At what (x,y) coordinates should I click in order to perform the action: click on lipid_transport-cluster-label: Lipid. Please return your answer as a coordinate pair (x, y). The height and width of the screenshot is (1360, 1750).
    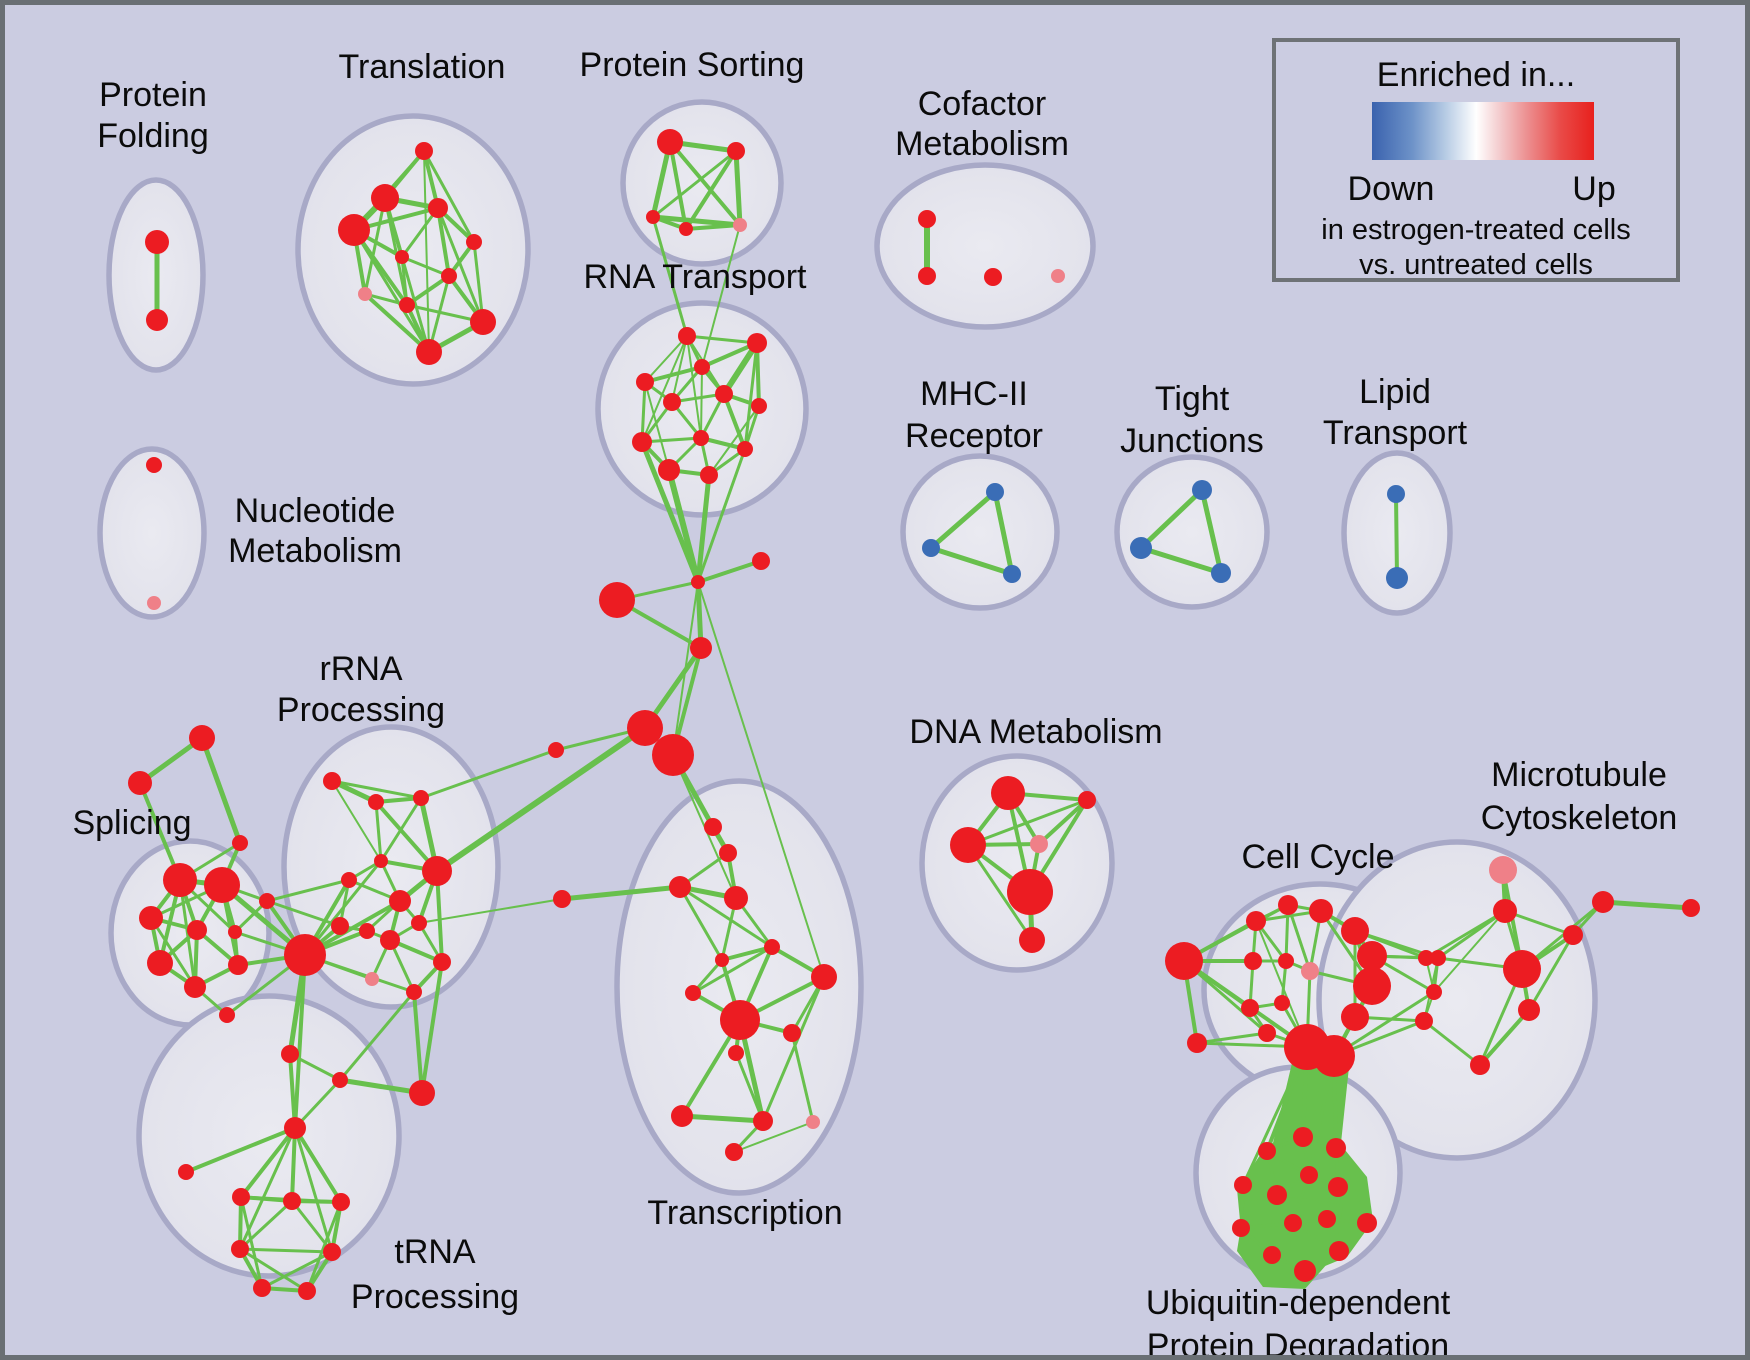
    Looking at the image, I should click on (1395, 392).